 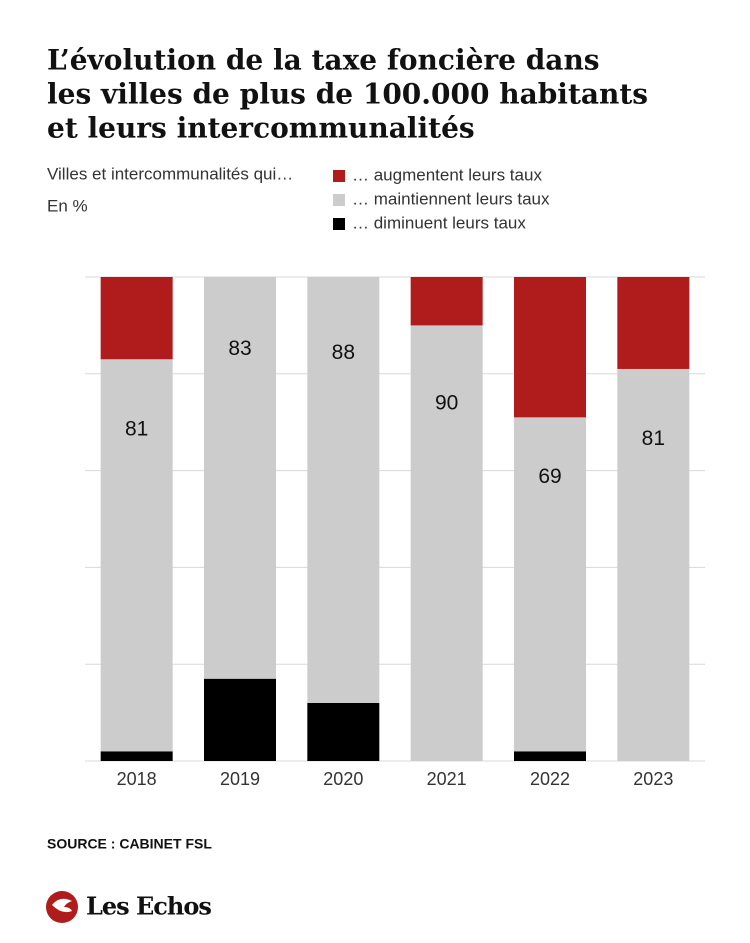 I want to click on x-tick-label: 2020, so click(x=343, y=779).